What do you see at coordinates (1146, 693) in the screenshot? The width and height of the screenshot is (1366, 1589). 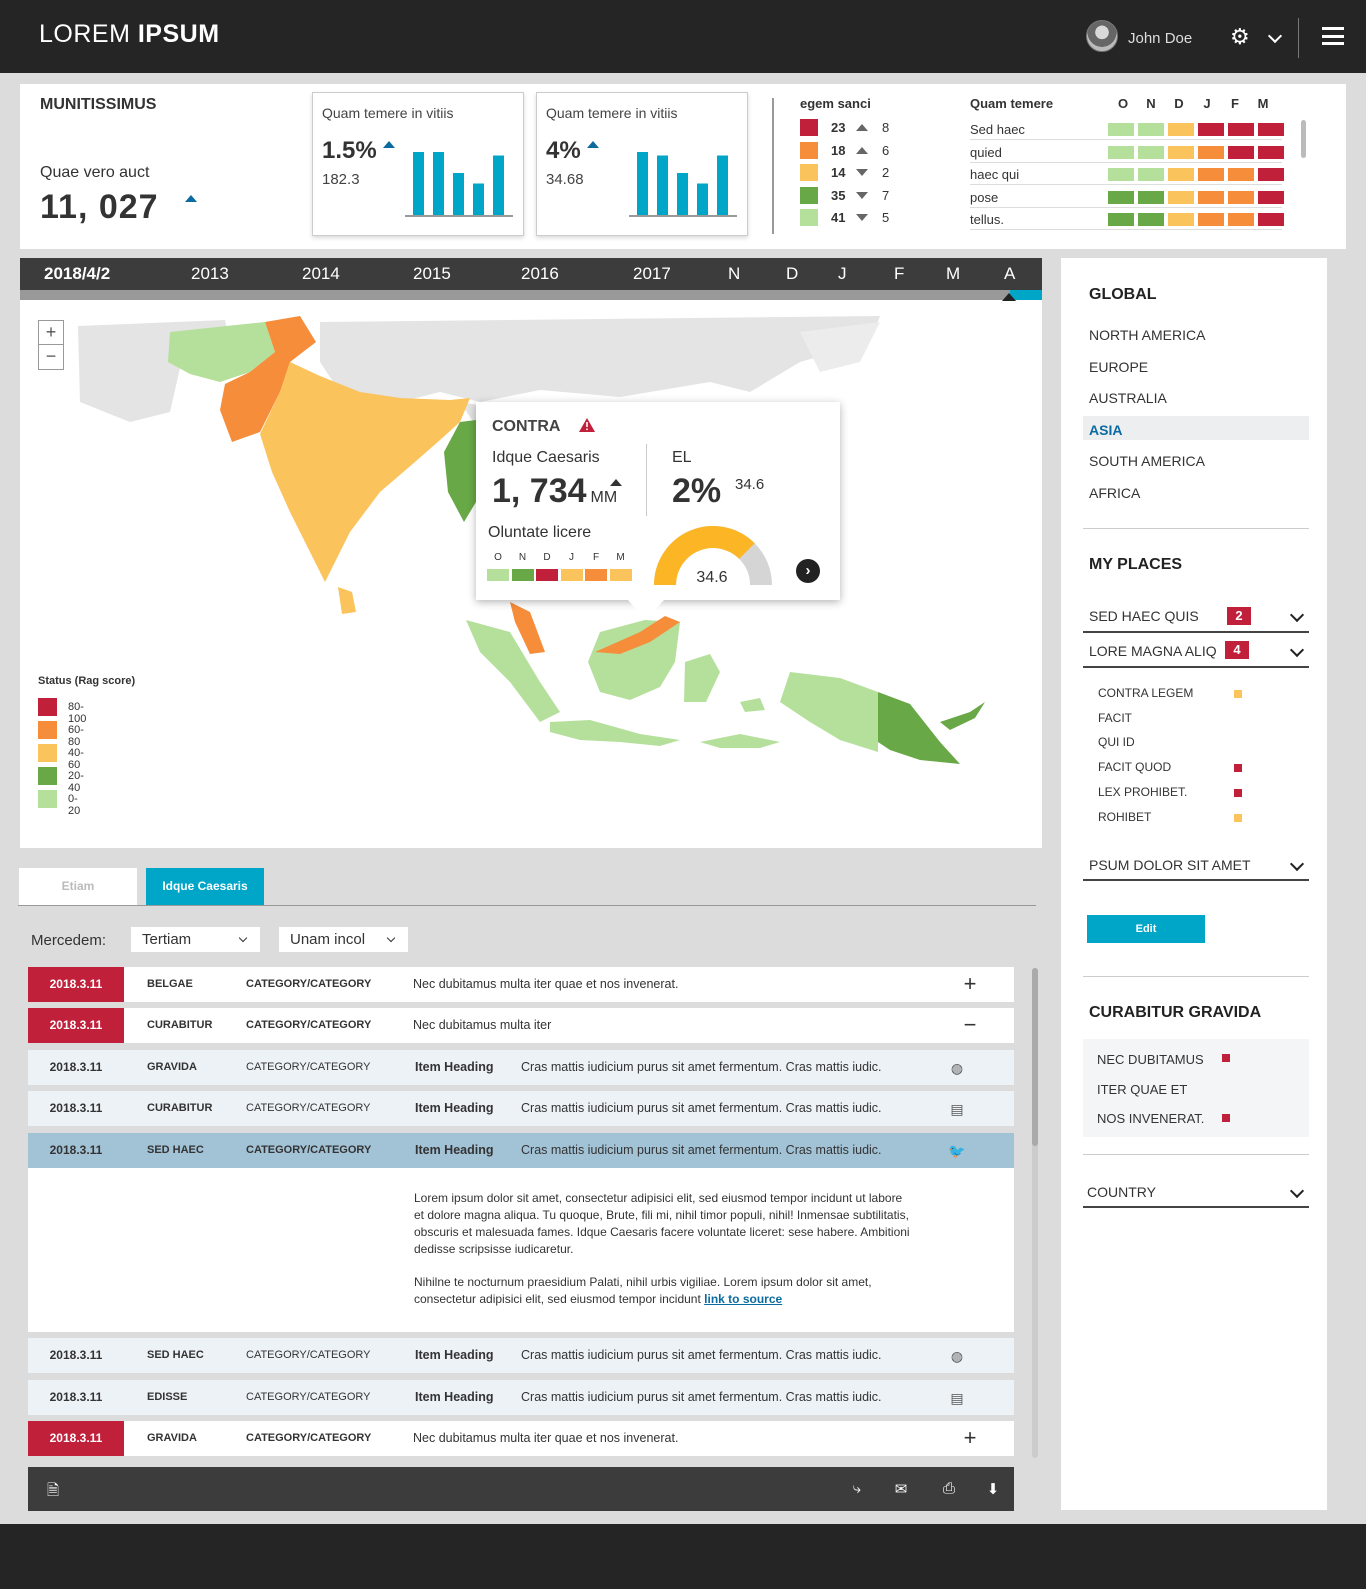 I see `place-item: CONTRA LEGEM` at bounding box center [1146, 693].